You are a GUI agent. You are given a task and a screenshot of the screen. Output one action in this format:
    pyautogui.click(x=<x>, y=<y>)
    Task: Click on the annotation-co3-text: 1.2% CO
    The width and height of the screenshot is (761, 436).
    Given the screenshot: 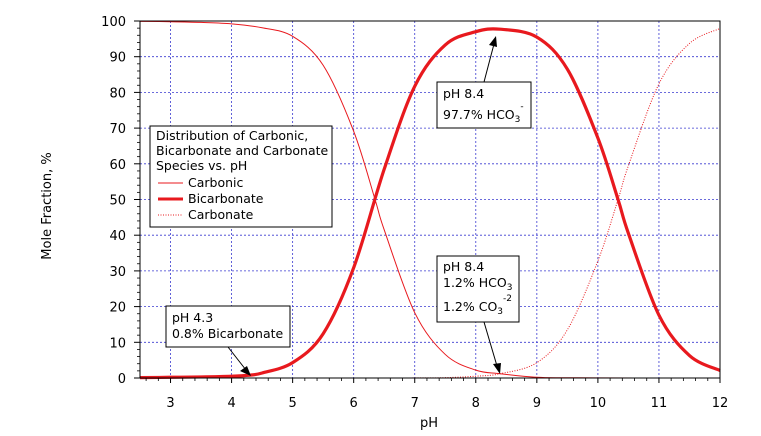 What is the action you would take?
    pyautogui.click(x=470, y=306)
    